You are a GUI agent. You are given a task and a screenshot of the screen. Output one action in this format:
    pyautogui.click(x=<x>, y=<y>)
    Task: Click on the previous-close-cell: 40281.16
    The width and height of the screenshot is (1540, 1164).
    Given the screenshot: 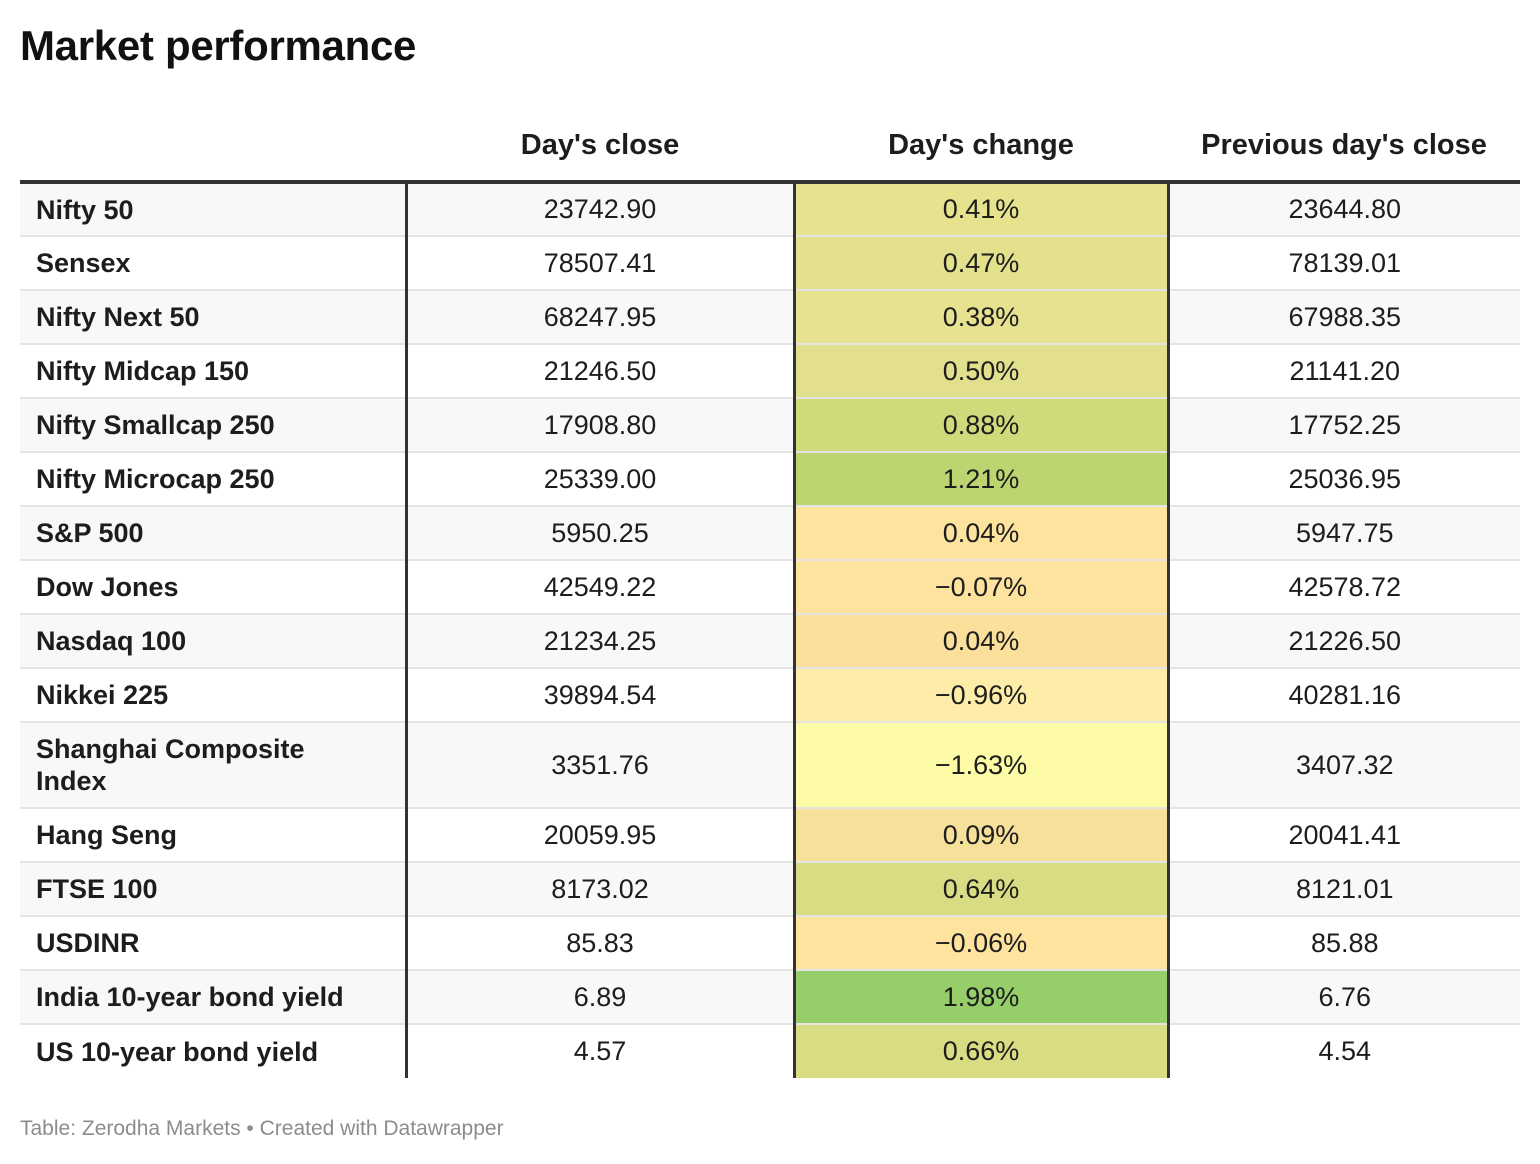 What is the action you would take?
    pyautogui.click(x=1343, y=695)
    